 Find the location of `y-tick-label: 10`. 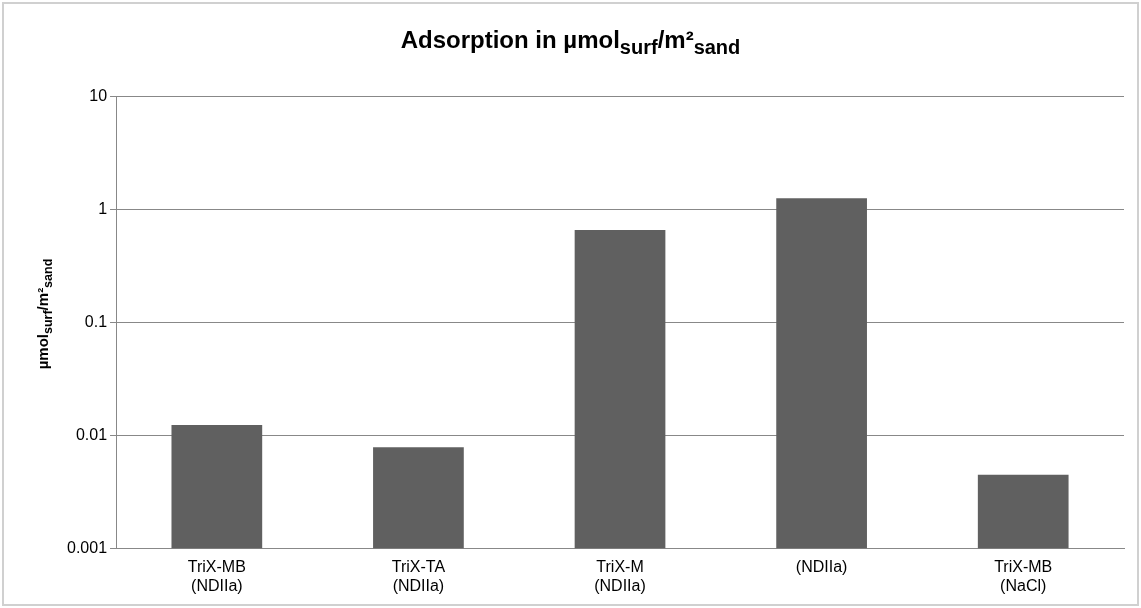

y-tick-label: 10 is located at coordinates (98, 96).